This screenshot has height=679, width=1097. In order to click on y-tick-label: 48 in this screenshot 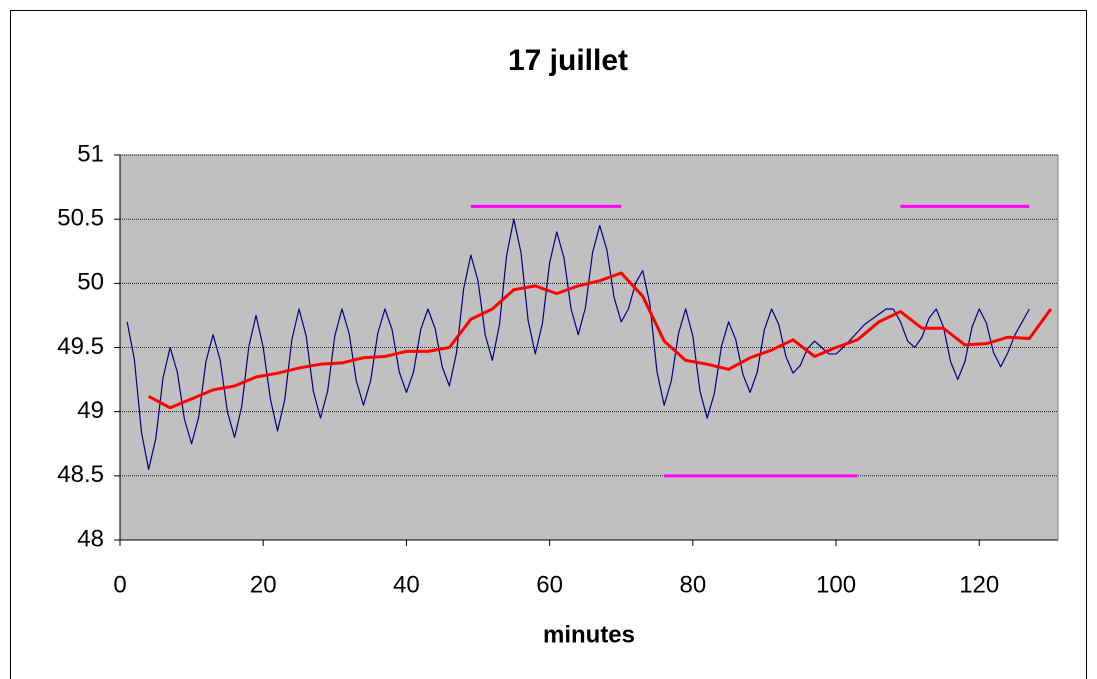, I will do `click(90, 538)`.